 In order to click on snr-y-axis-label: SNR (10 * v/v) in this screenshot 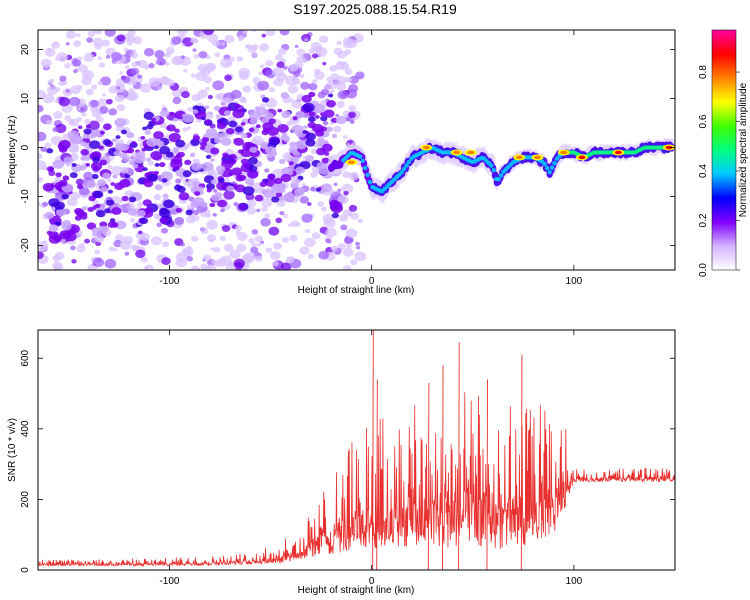, I will do `click(12, 450)`.